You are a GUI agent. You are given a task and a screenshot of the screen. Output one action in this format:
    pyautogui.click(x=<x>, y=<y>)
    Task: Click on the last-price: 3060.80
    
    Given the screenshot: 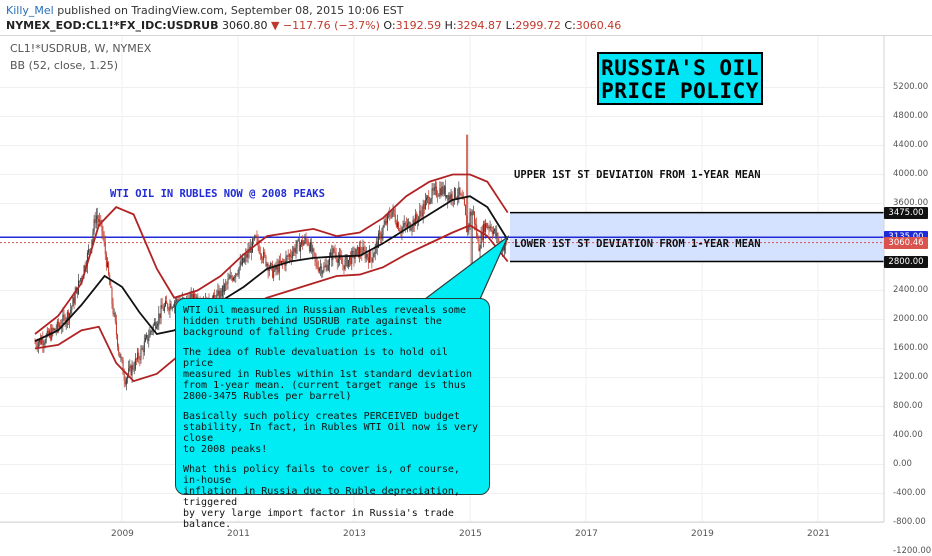 What is the action you would take?
    pyautogui.click(x=244, y=25)
    